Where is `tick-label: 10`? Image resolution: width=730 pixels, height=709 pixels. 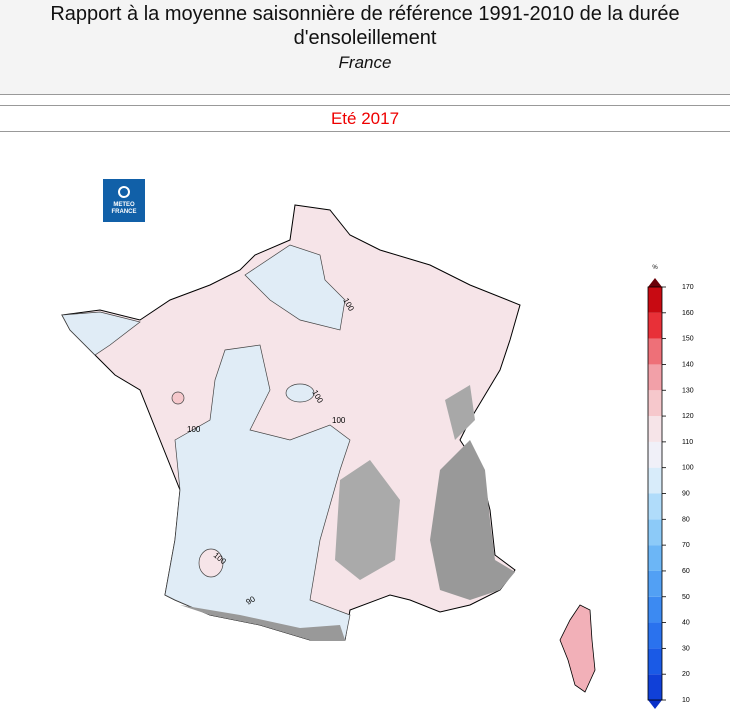
tick-label: 10 is located at coordinates (686, 700).